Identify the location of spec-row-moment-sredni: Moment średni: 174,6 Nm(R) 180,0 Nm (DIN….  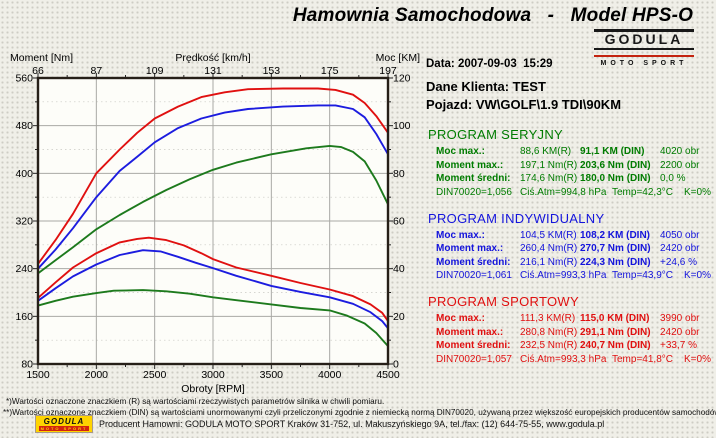
(570, 179).